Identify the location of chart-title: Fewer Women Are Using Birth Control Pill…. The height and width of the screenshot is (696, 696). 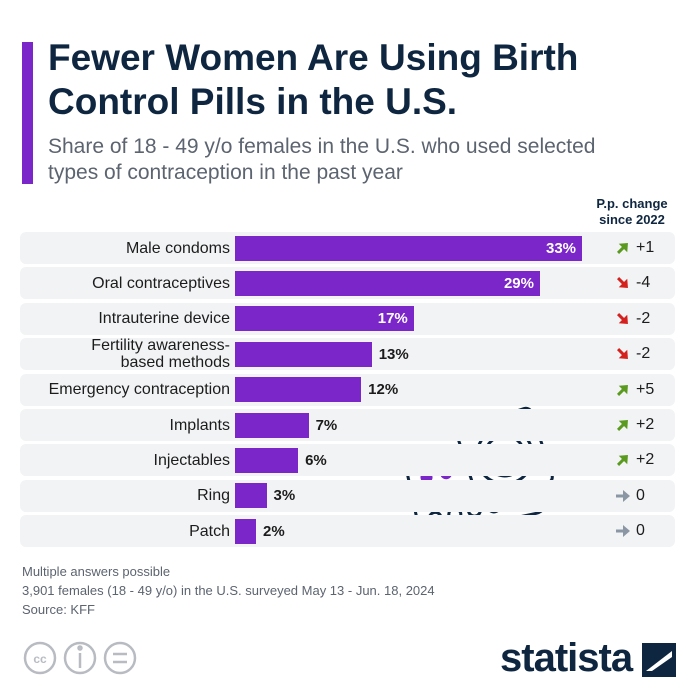
(313, 79).